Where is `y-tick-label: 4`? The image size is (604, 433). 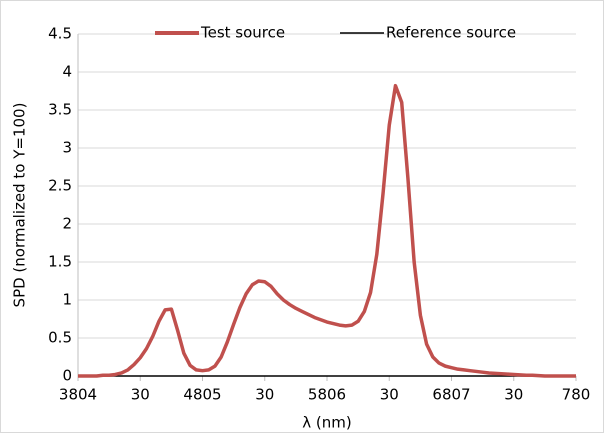
y-tick-label: 4 is located at coordinates (67, 72).